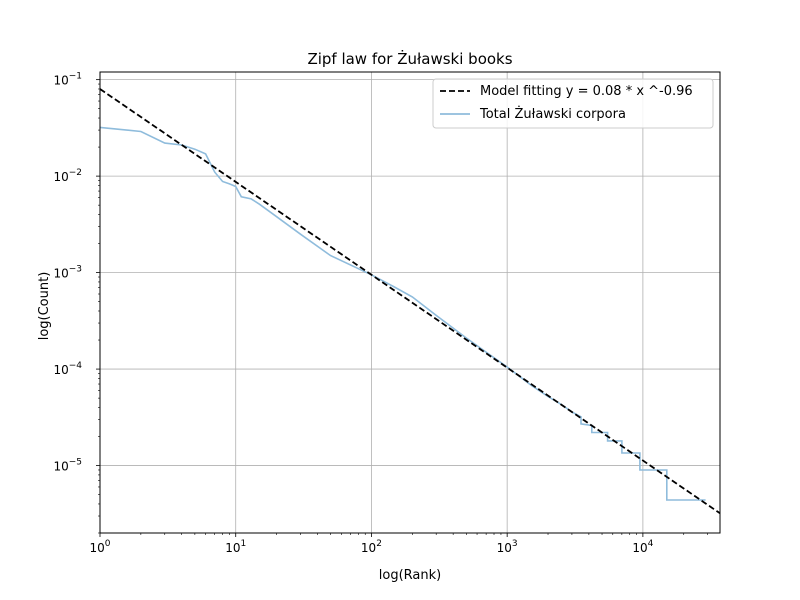 The image size is (800, 600). Describe the element at coordinates (67, 369) in the screenshot. I see `y-tick-label: 10⁻⁴` at that location.